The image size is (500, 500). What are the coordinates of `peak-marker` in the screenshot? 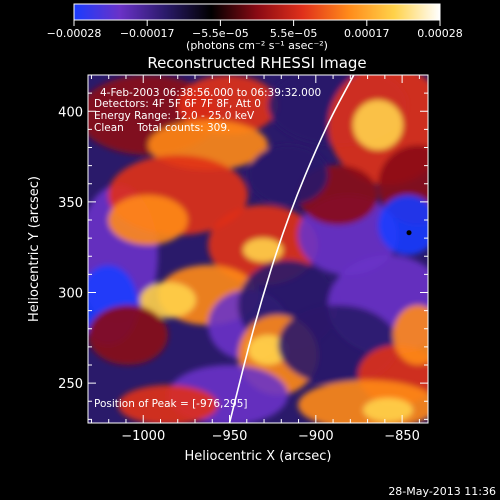 It's located at (409, 233).